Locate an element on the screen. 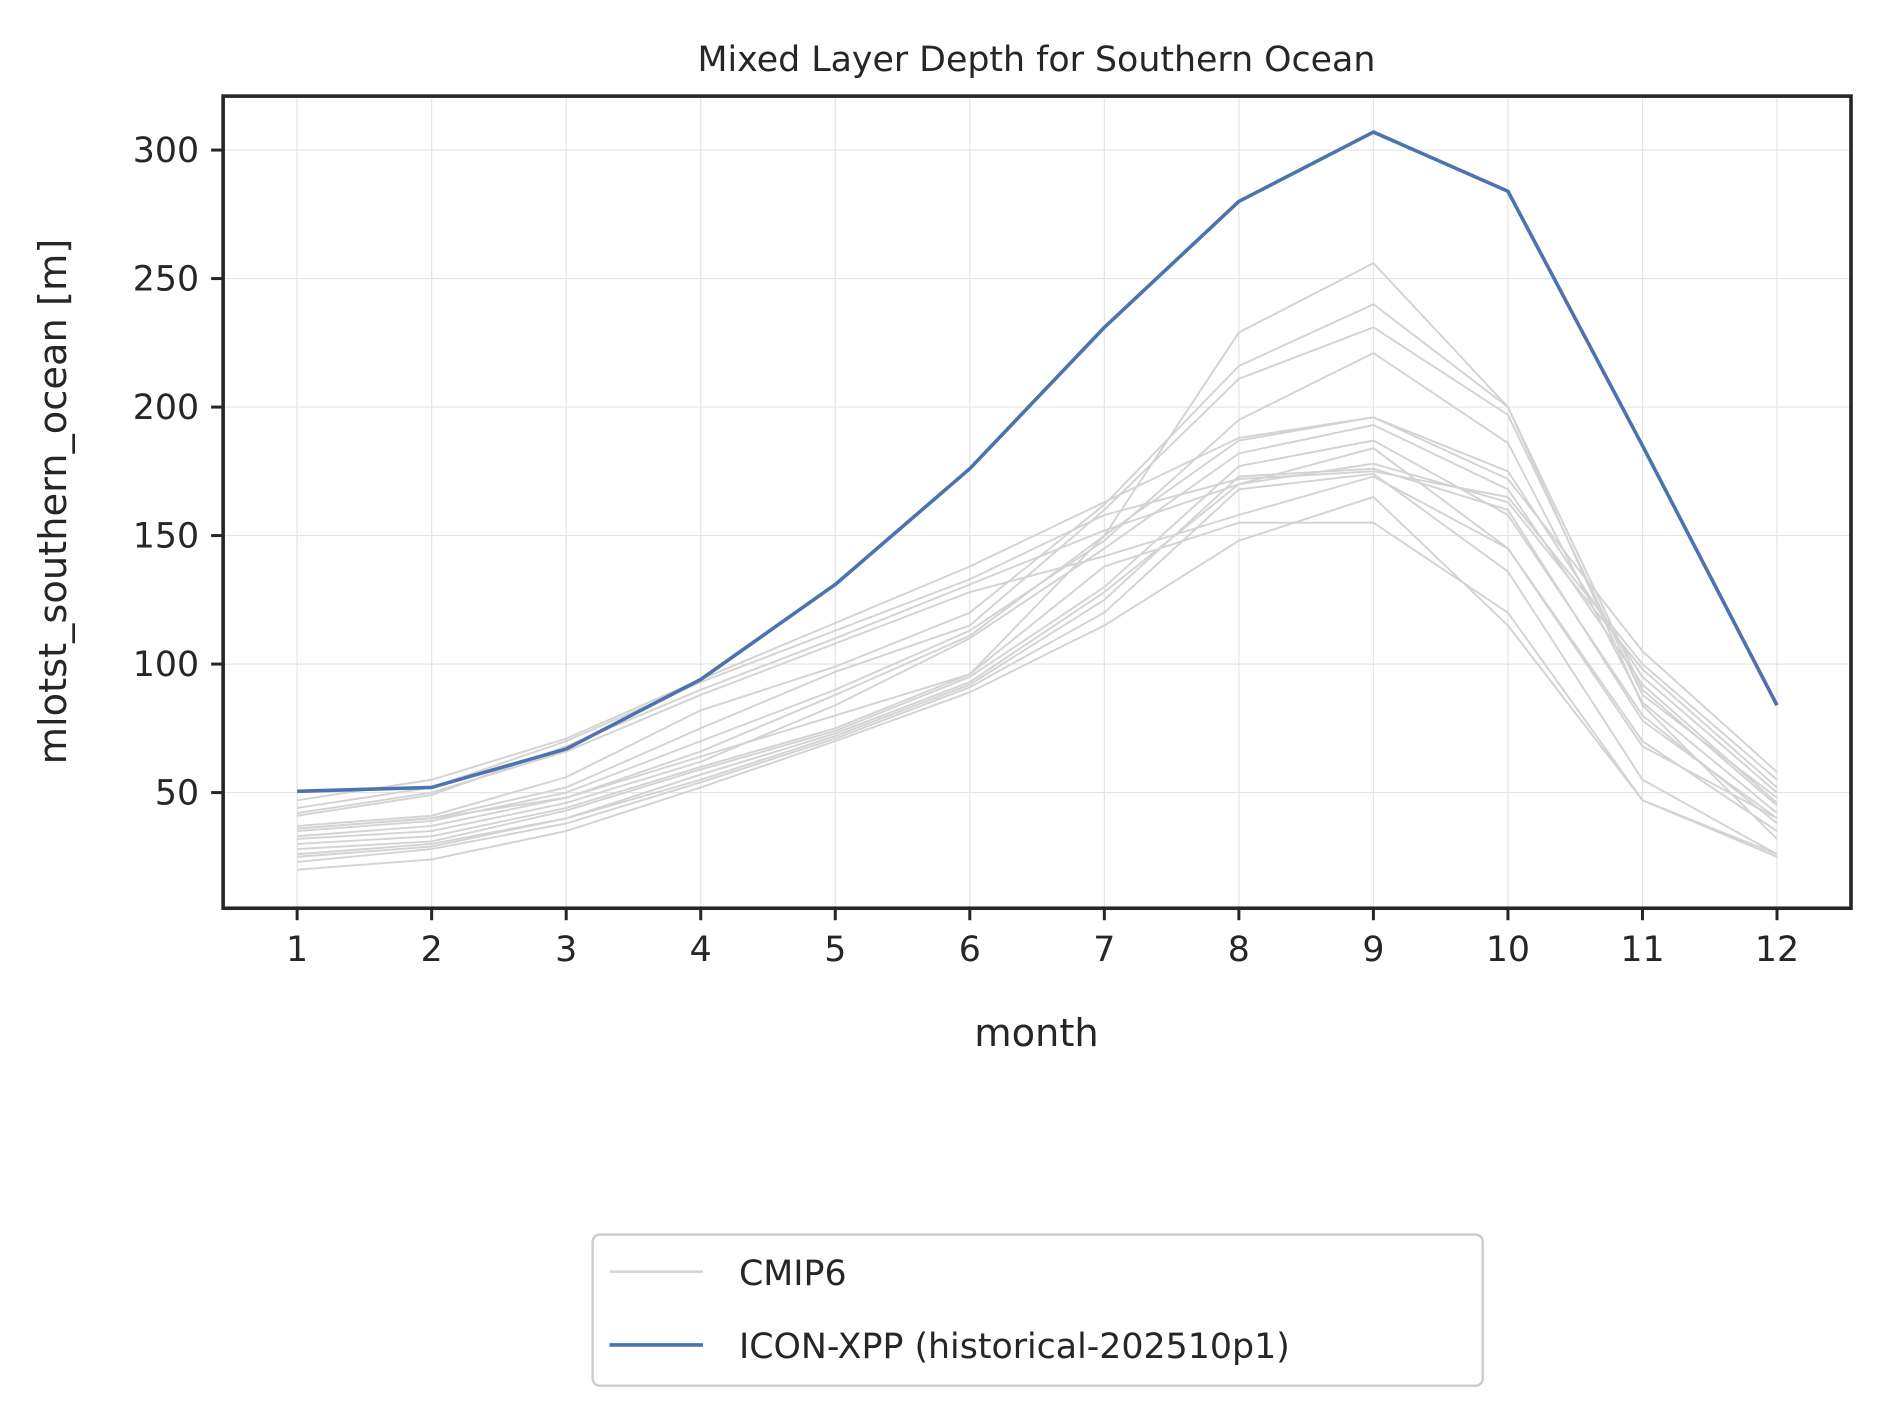 The height and width of the screenshot is (1411, 1881). legend-frame is located at coordinates (1037, 1310).